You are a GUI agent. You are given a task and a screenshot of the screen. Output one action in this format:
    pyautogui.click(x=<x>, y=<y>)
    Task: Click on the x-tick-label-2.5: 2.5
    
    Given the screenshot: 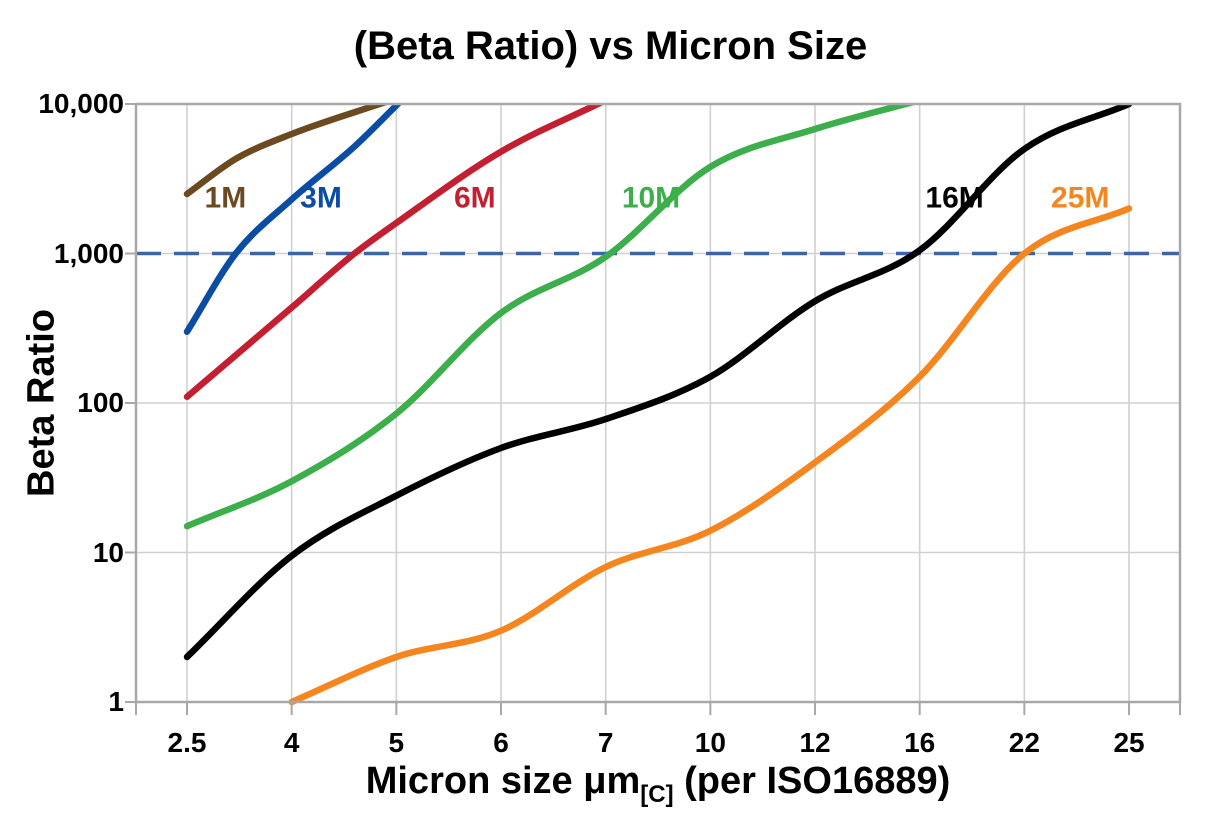 What is the action you would take?
    pyautogui.click(x=187, y=742)
    